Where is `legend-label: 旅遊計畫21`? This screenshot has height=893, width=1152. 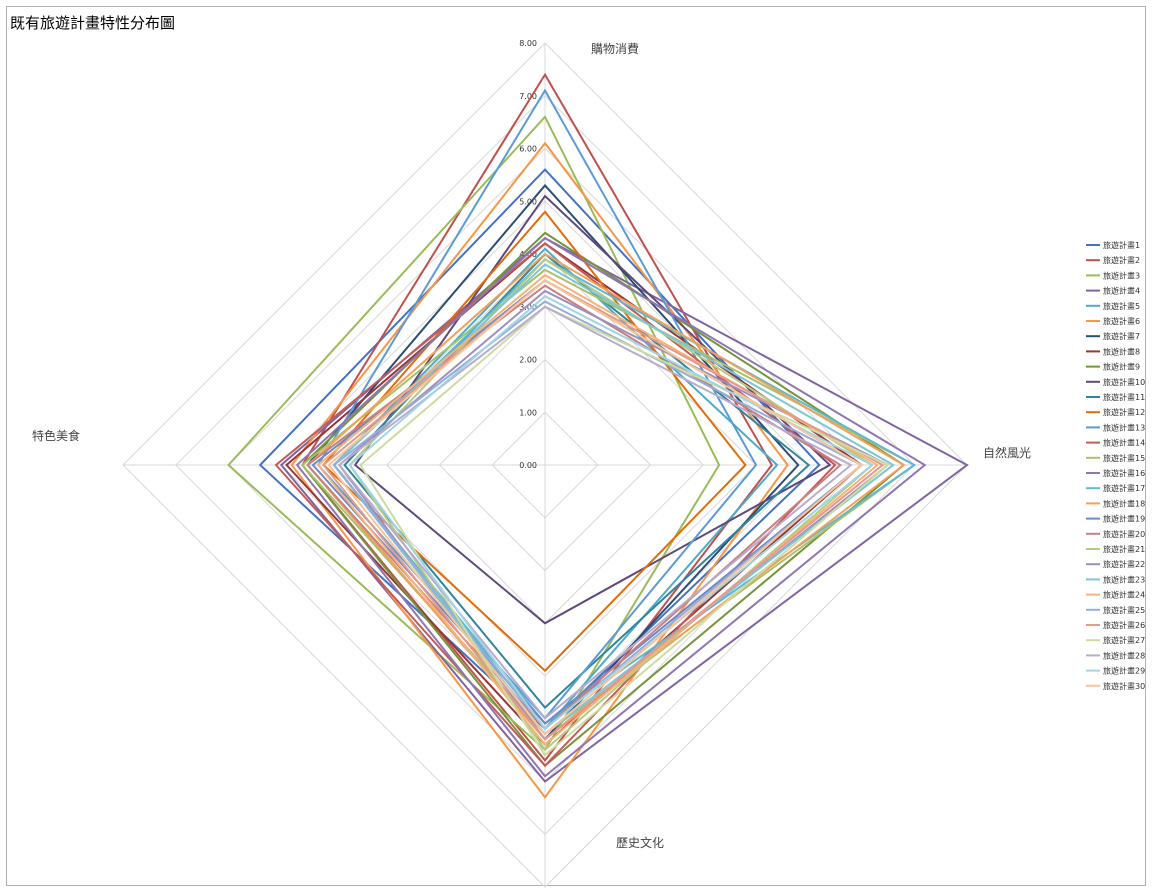
legend-label: 旅遊計畫21 is located at coordinates (1124, 549).